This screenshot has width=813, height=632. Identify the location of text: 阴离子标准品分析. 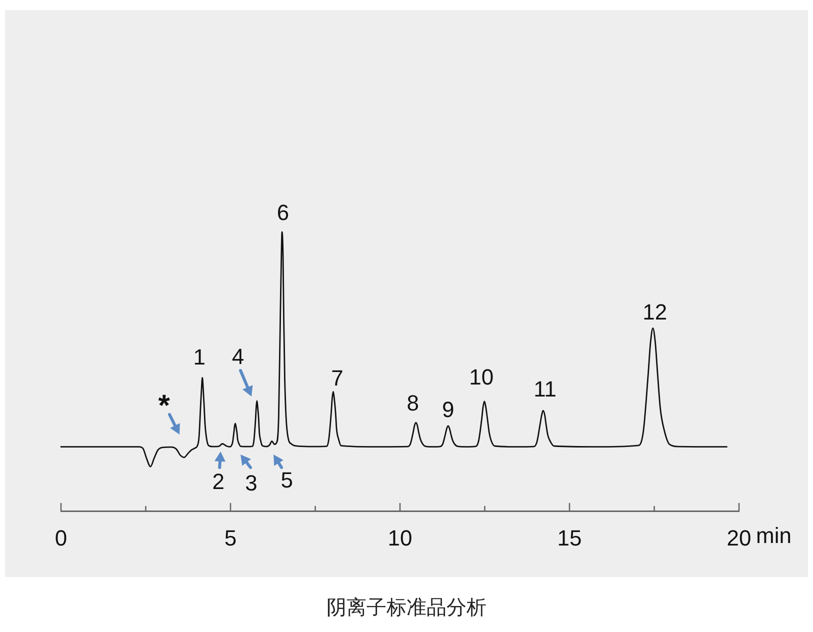
(407, 607).